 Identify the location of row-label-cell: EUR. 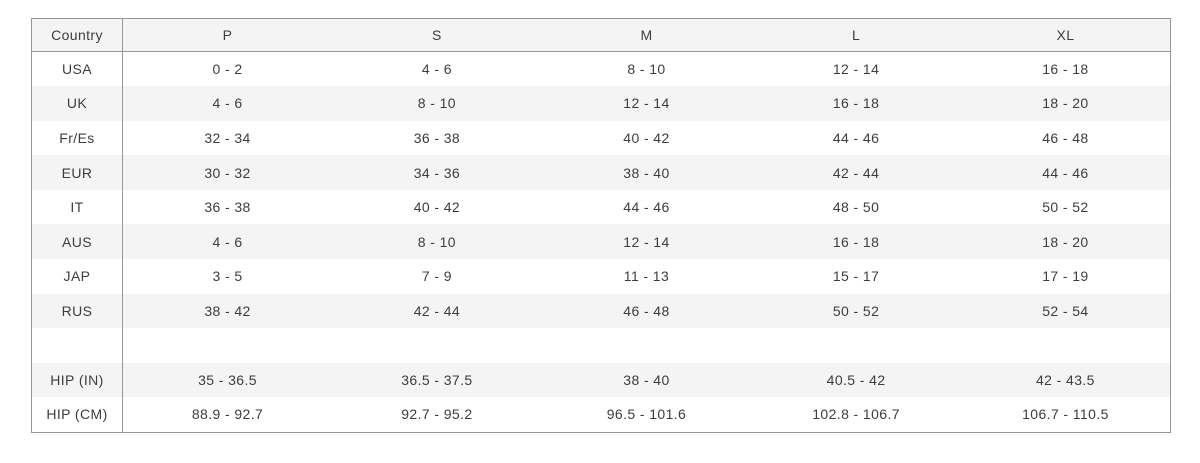
(77, 172).